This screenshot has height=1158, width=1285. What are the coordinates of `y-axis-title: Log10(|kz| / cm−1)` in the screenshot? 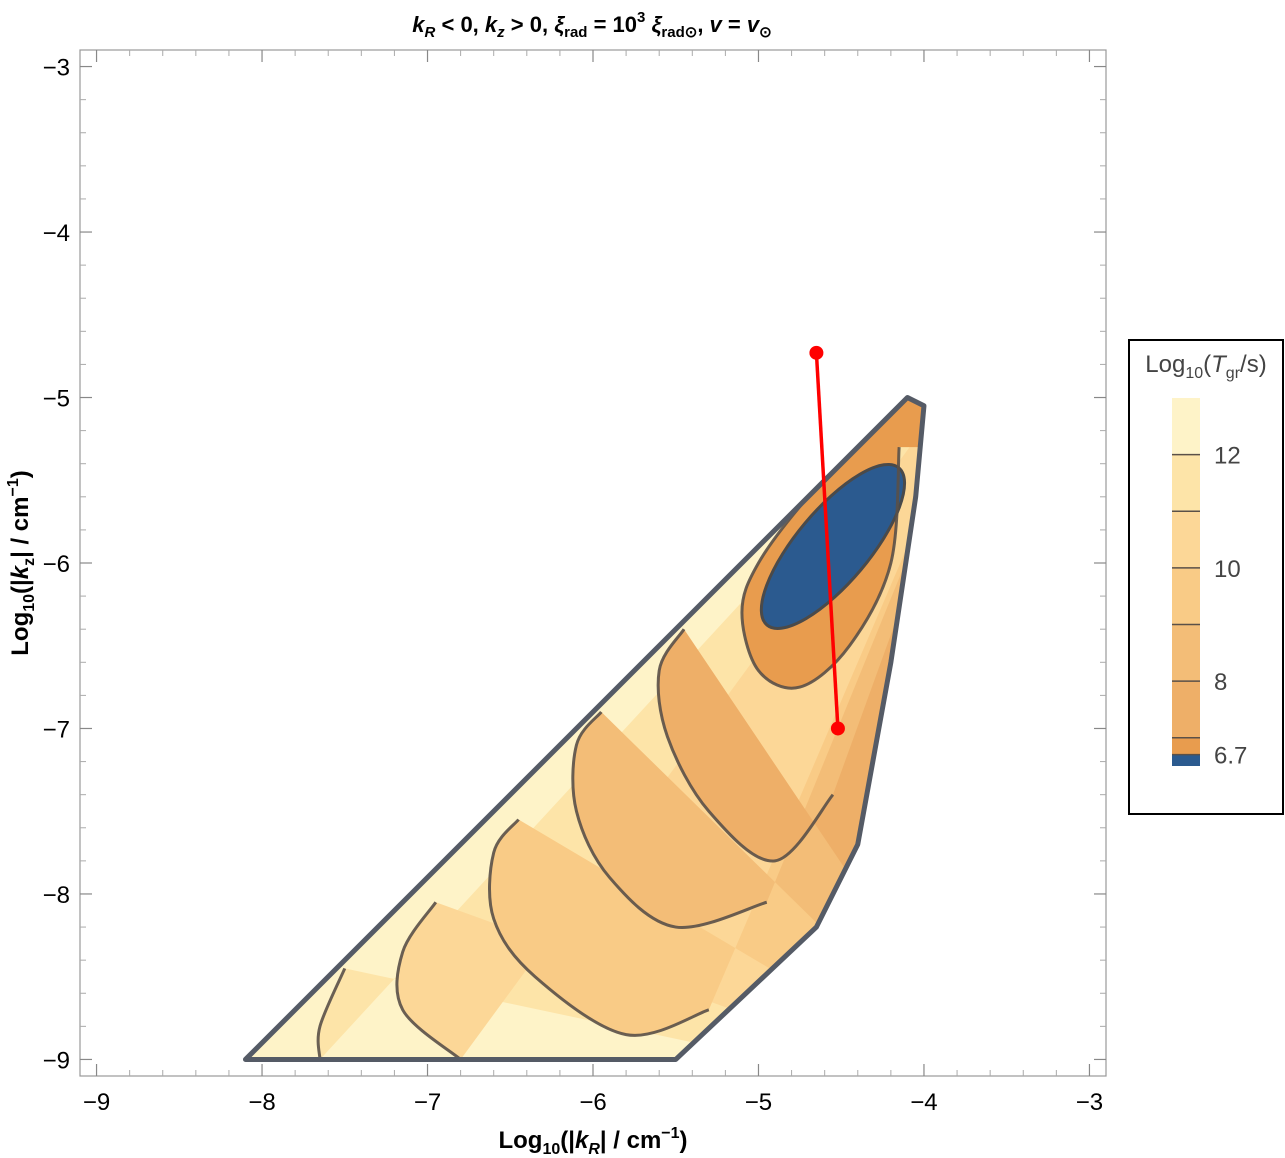 It's located at (21, 563).